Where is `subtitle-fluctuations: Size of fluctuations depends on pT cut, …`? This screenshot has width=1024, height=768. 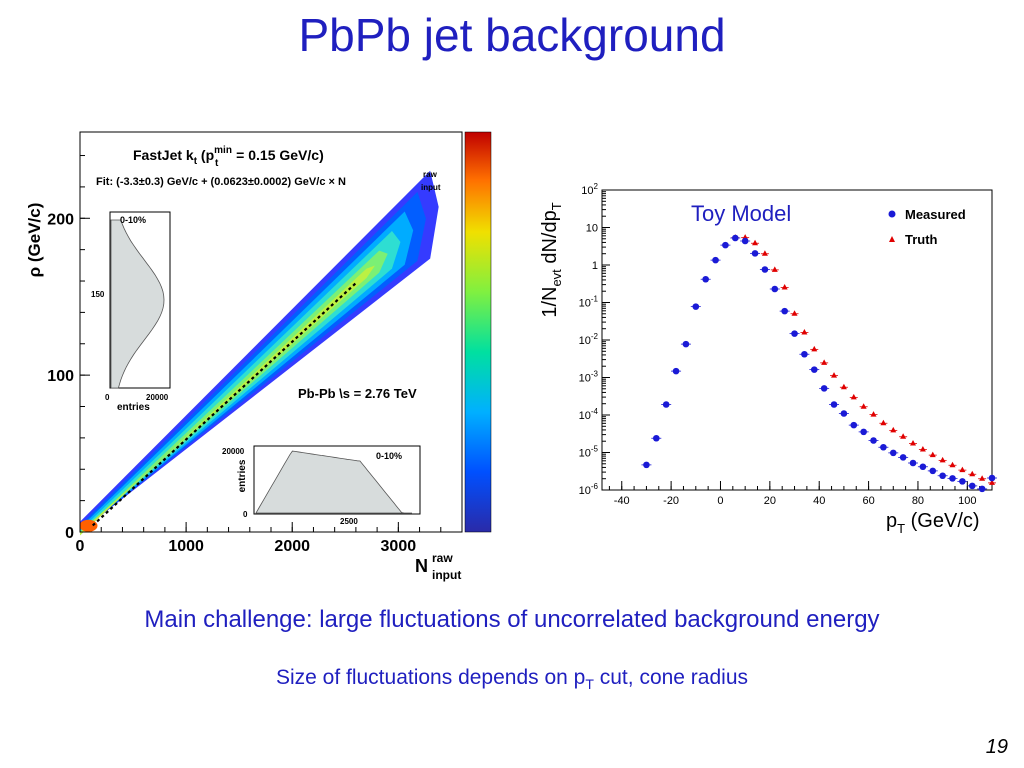
subtitle-fluctuations: Size of fluctuations depends on pT cut, … is located at coordinates (512, 679).